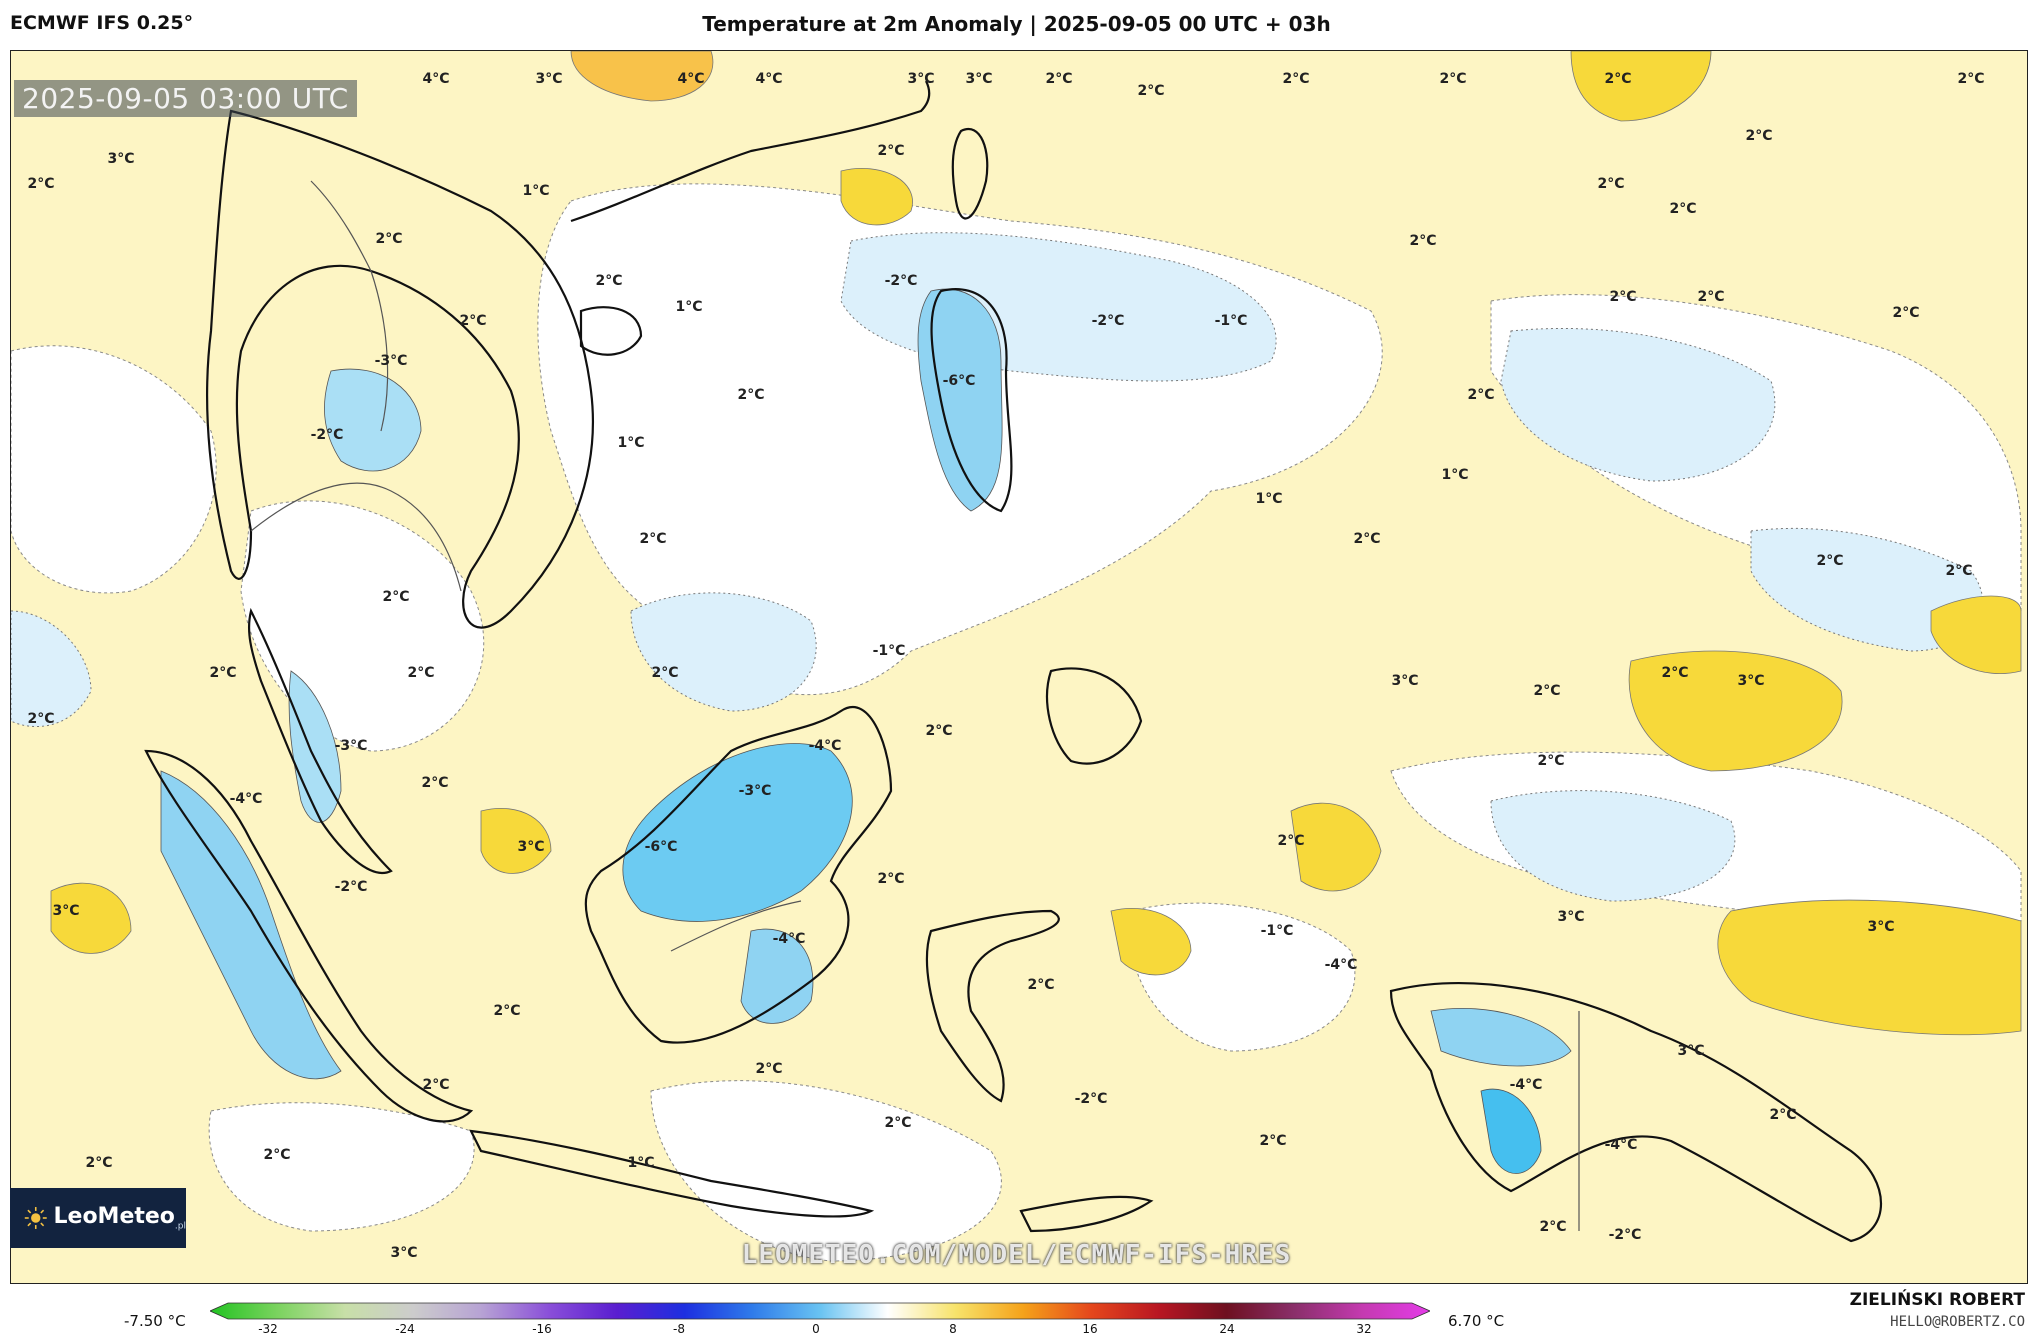  I want to click on source-watermark: LEOMETEO.COM/MODEL/ECMWF-IFS-HRES, so click(1016, 1255).